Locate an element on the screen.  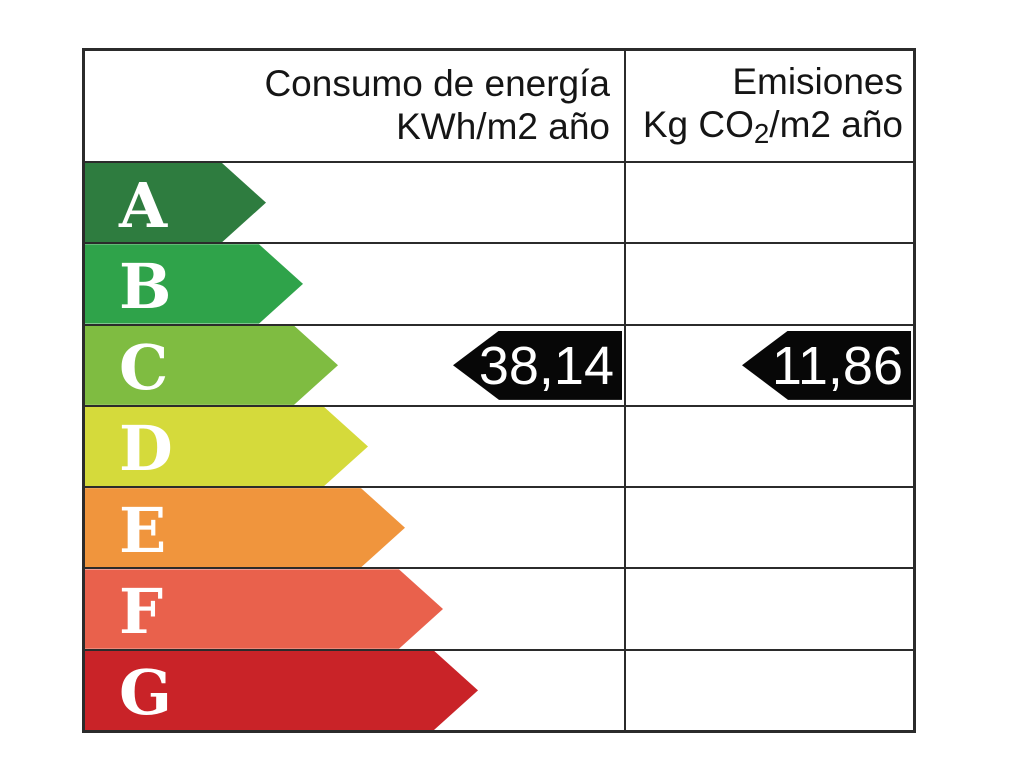
rating-row-e: E is located at coordinates (499, 529).